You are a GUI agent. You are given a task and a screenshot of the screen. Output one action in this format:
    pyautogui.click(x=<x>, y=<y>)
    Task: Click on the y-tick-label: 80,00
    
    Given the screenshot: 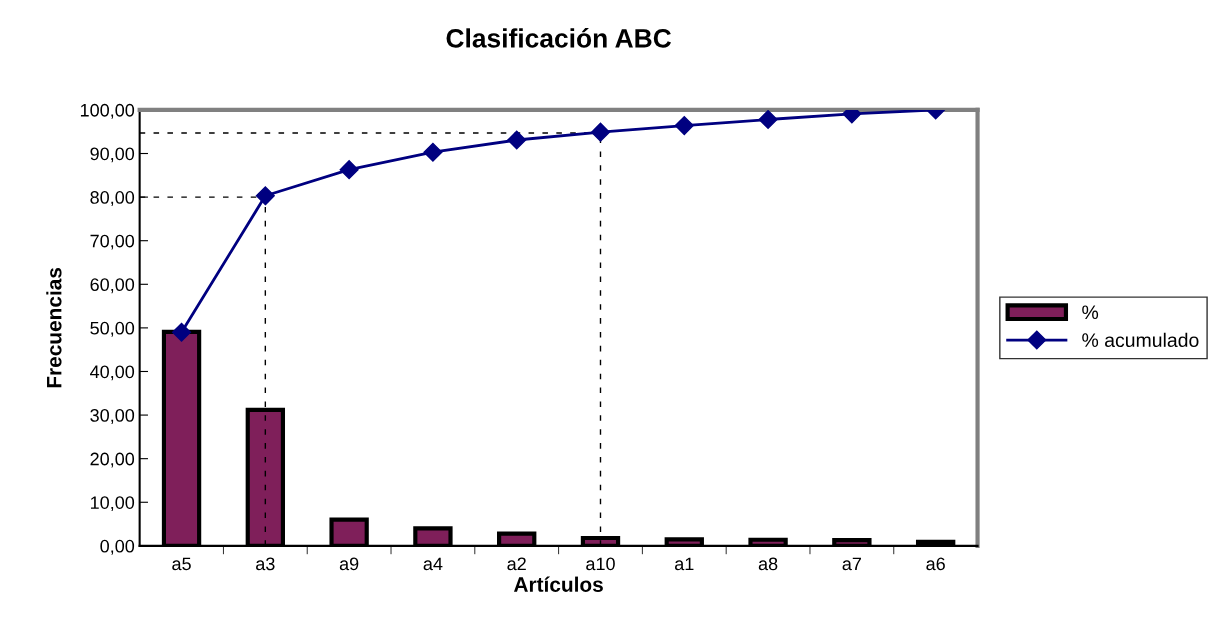 What is the action you would take?
    pyautogui.click(x=112, y=198)
    